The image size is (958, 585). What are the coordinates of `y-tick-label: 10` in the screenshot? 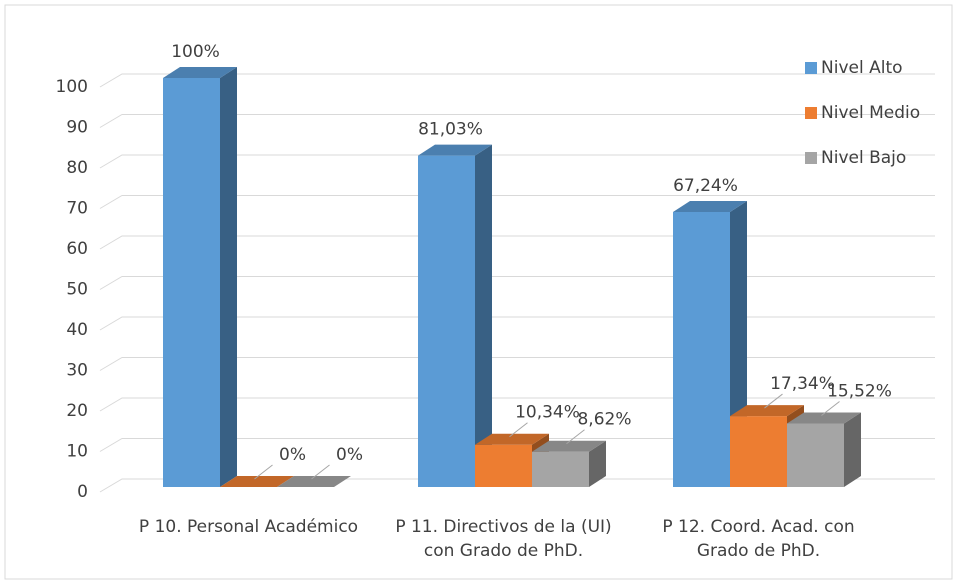 It's located at (77, 452).